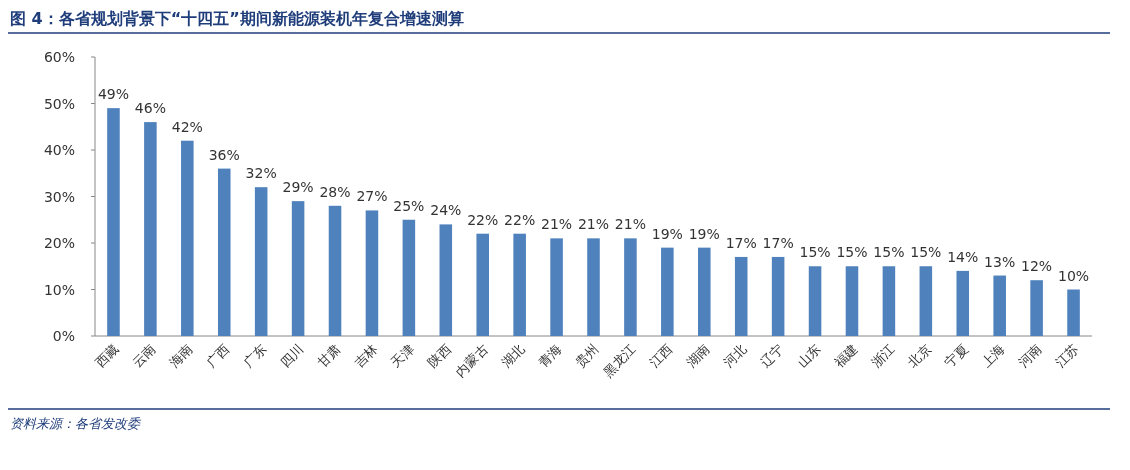  I want to click on x-tick-label: 辽宁, so click(772, 356).